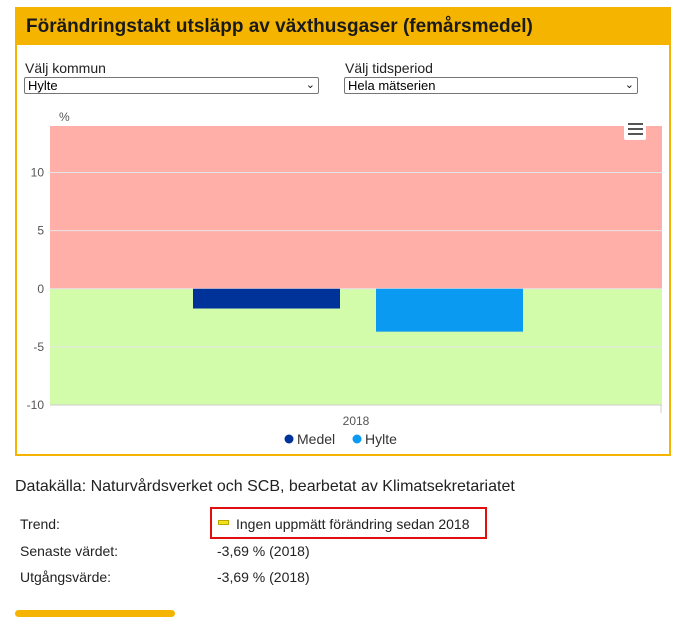 This screenshot has height=627, width=700. Describe the element at coordinates (40, 289) in the screenshot. I see `y-tick-label: 0` at that location.